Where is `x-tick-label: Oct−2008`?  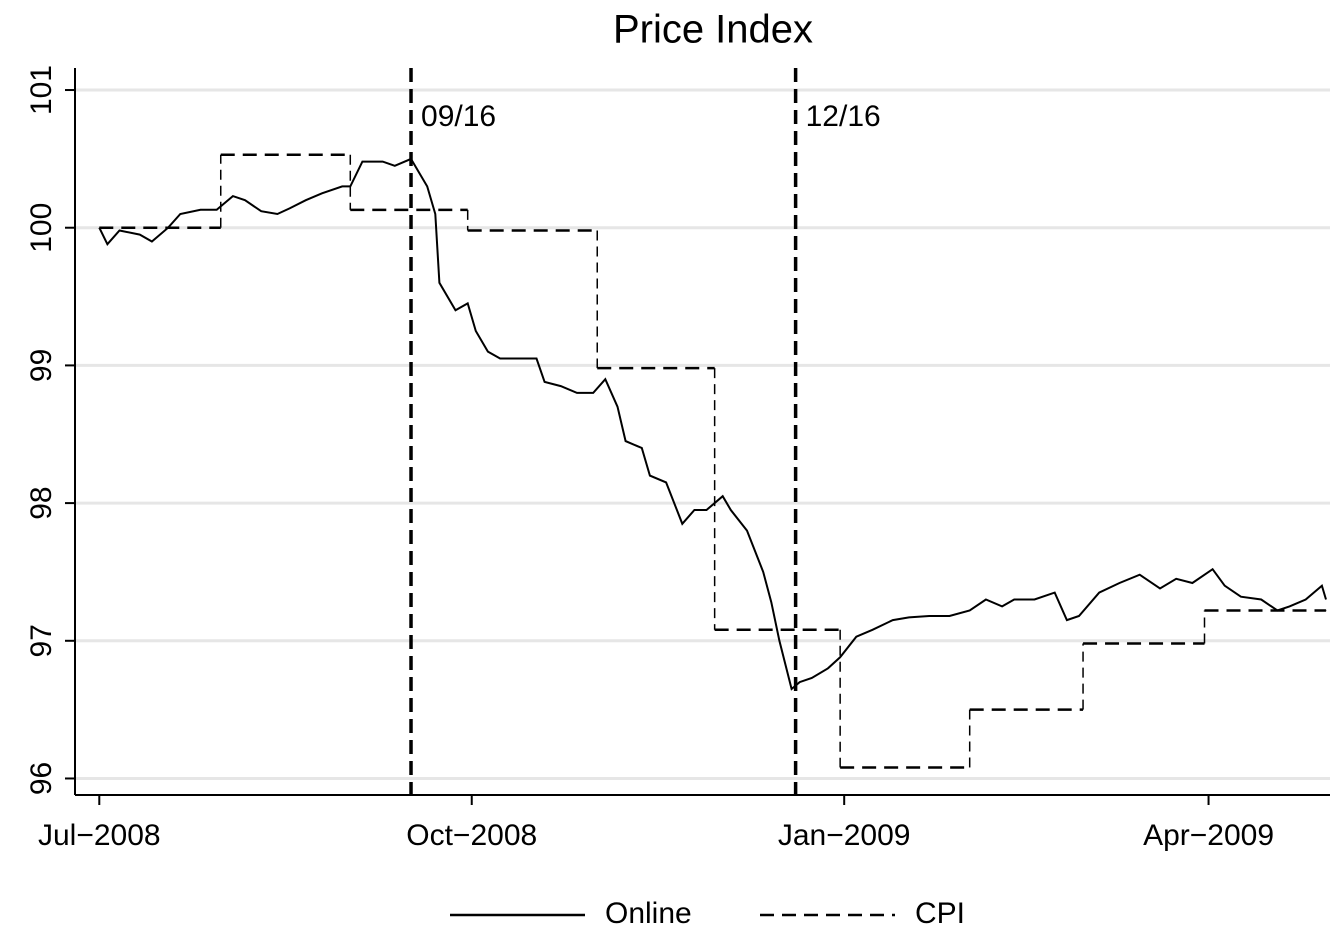
x-tick-label: Oct−2008 is located at coordinates (471, 835).